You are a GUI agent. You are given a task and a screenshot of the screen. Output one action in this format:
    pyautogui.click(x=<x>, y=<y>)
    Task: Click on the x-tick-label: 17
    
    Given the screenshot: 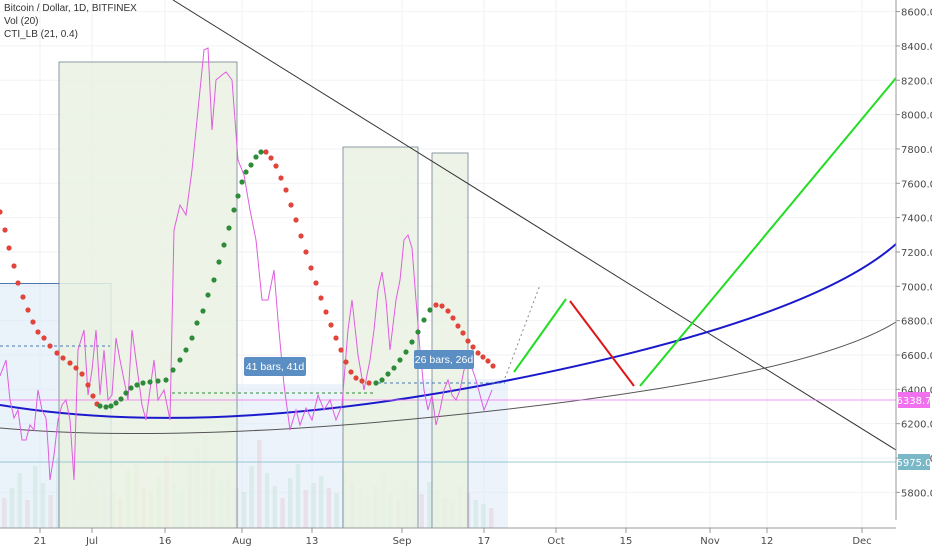 What is the action you would take?
    pyautogui.click(x=484, y=541)
    